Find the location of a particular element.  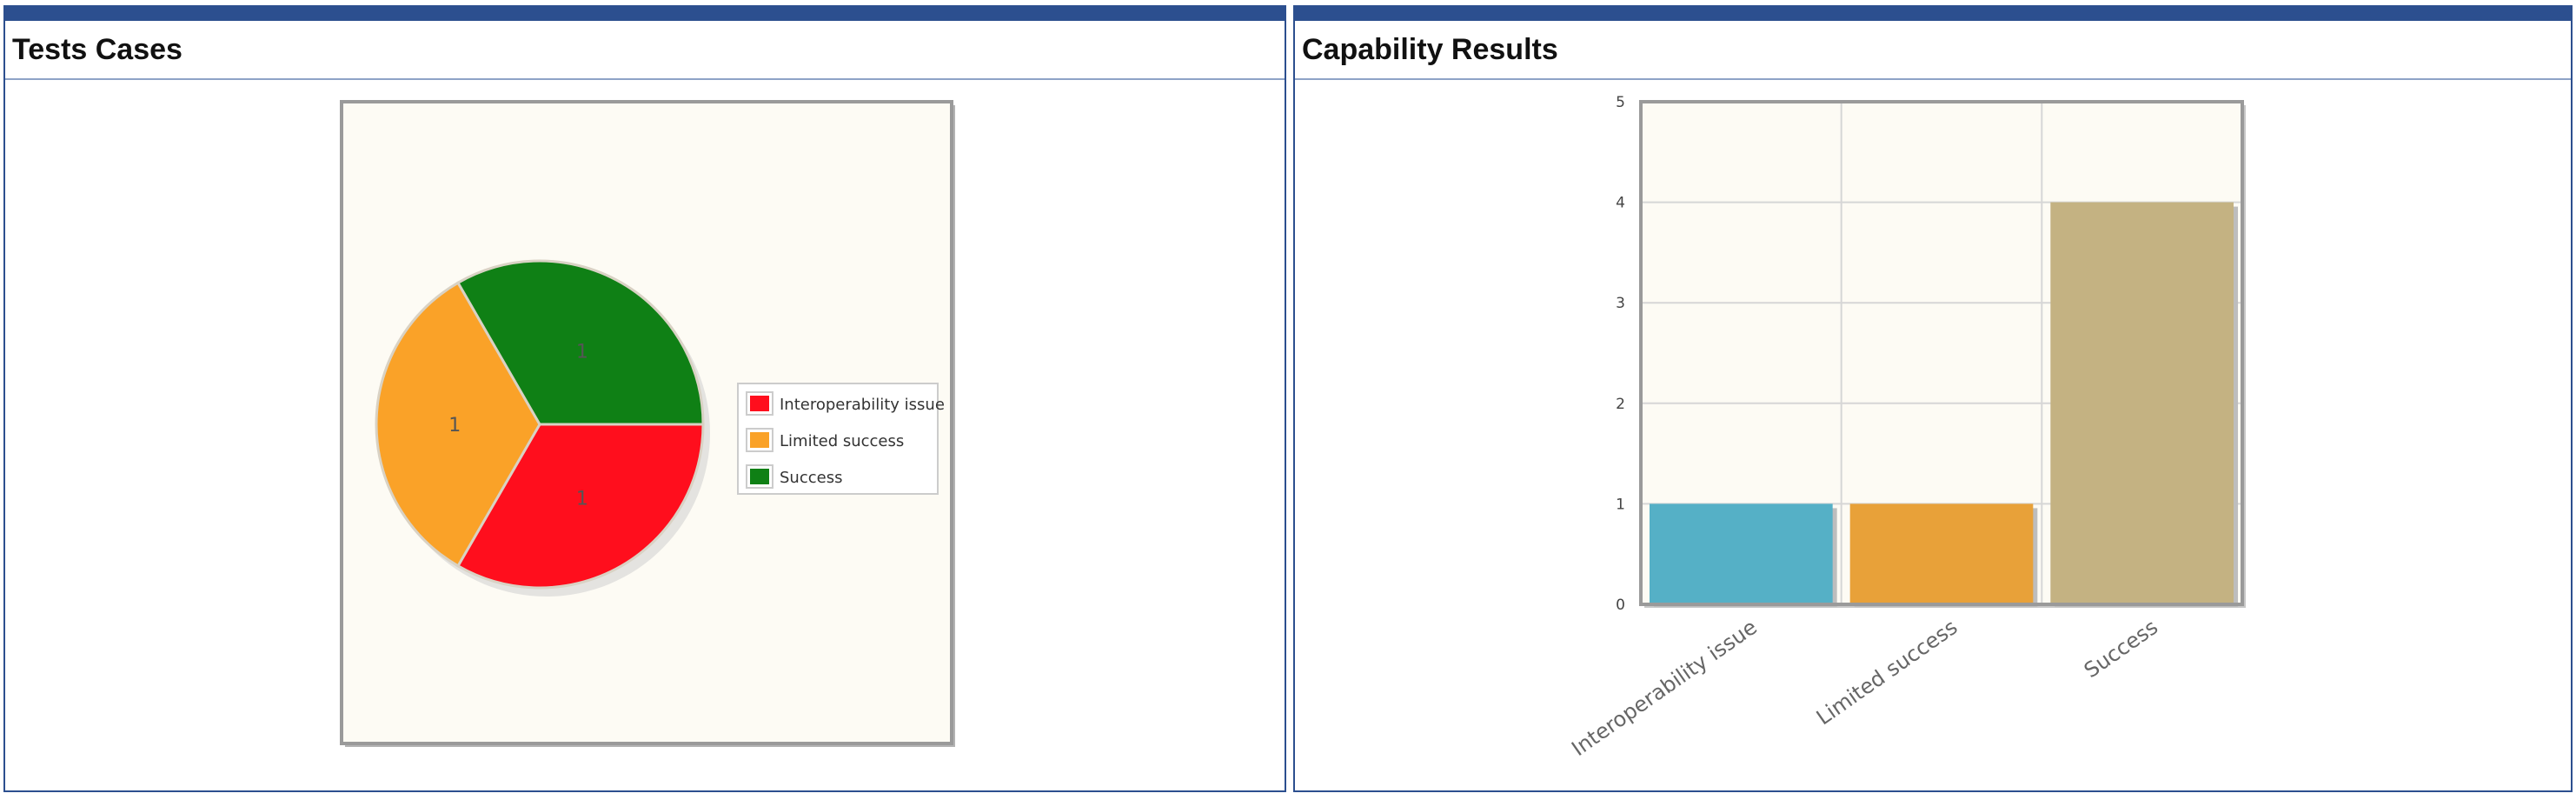

y-tick-label: 1 is located at coordinates (1620, 504).